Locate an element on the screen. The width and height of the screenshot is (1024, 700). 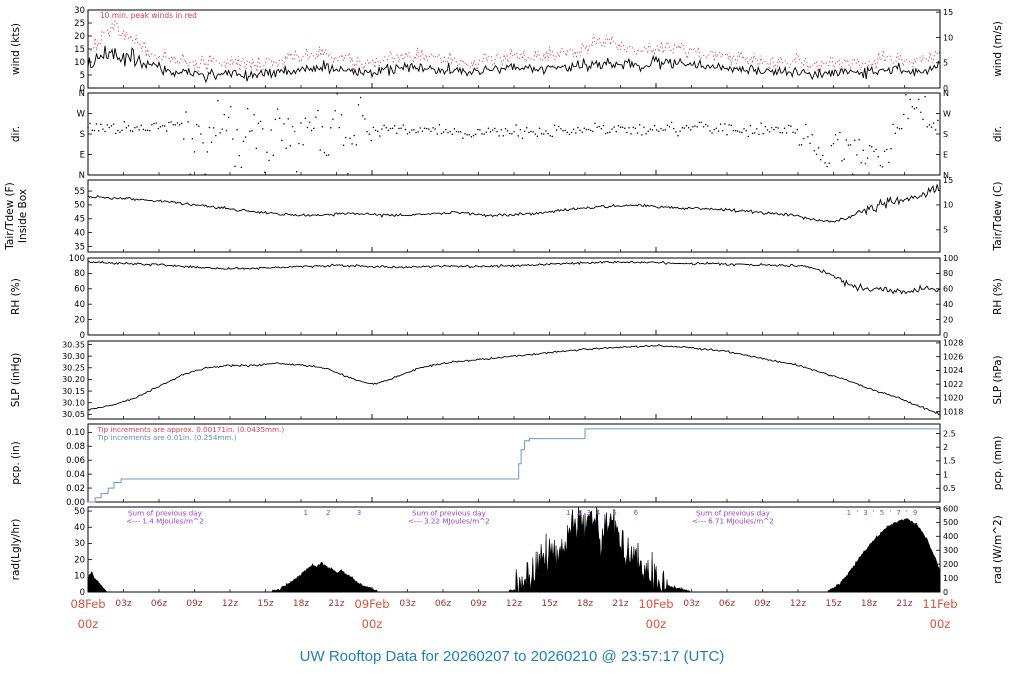
tick-label: 1024 is located at coordinates (953, 370).